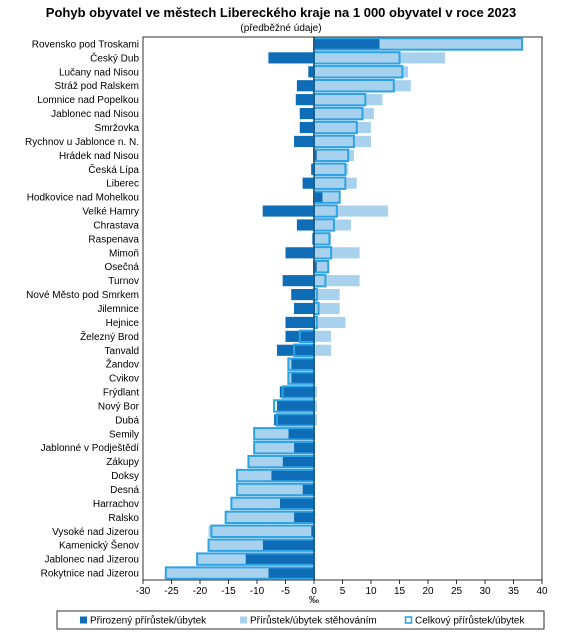 Image resolution: width=563 pixels, height=639 pixels. Describe the element at coordinates (83, 198) in the screenshot. I see `category-label: Hodkovice nad Mohelkou` at that location.